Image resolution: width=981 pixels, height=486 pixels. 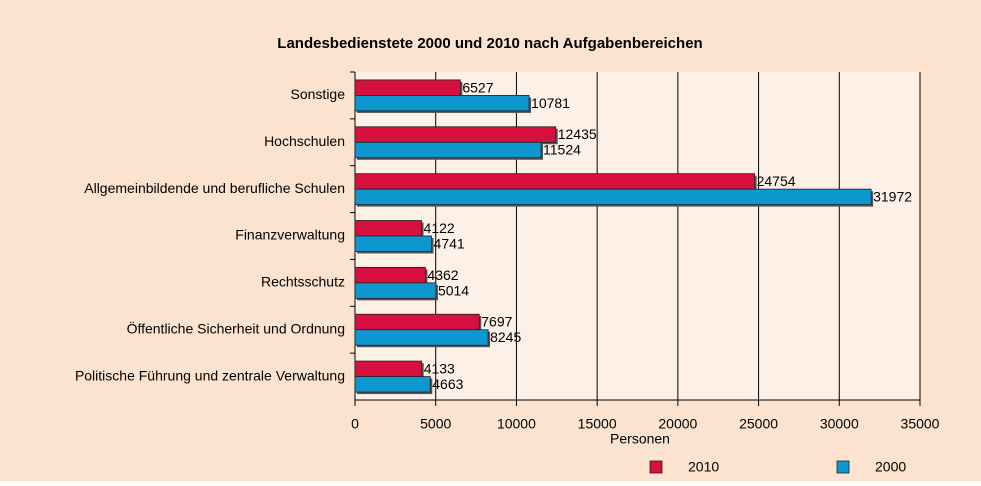 What do you see at coordinates (453, 290) in the screenshot?
I see `value-label: 5014` at bounding box center [453, 290].